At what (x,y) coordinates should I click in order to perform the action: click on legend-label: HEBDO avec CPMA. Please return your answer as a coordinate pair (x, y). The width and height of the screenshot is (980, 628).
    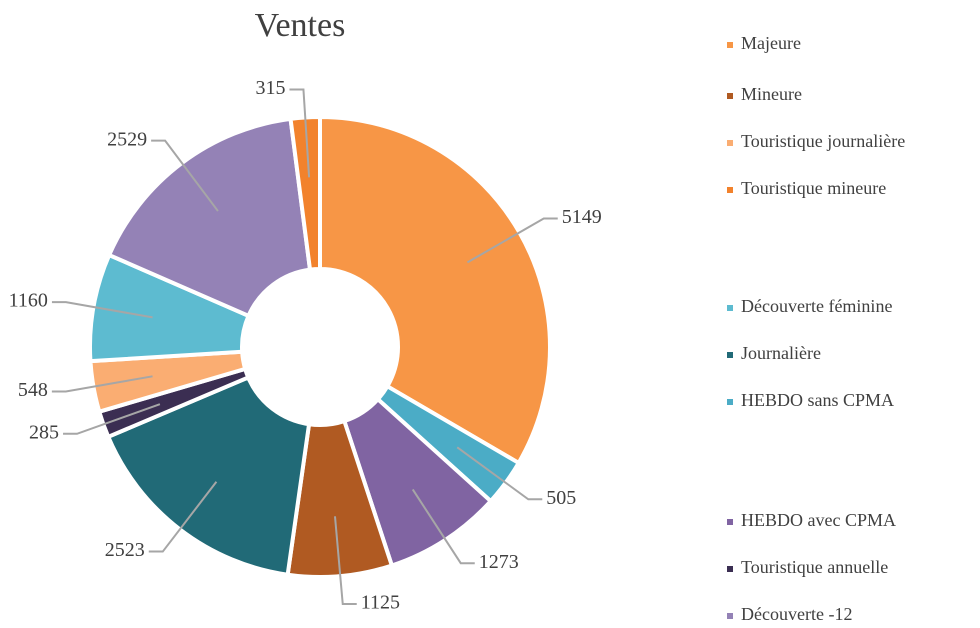
    Looking at the image, I should click on (818, 520).